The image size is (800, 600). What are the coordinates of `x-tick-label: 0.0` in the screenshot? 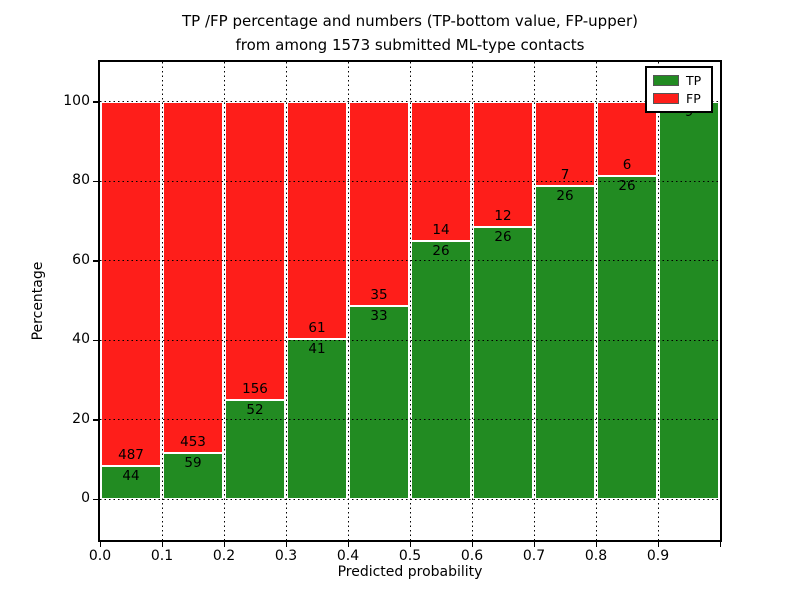 It's located at (100, 556).